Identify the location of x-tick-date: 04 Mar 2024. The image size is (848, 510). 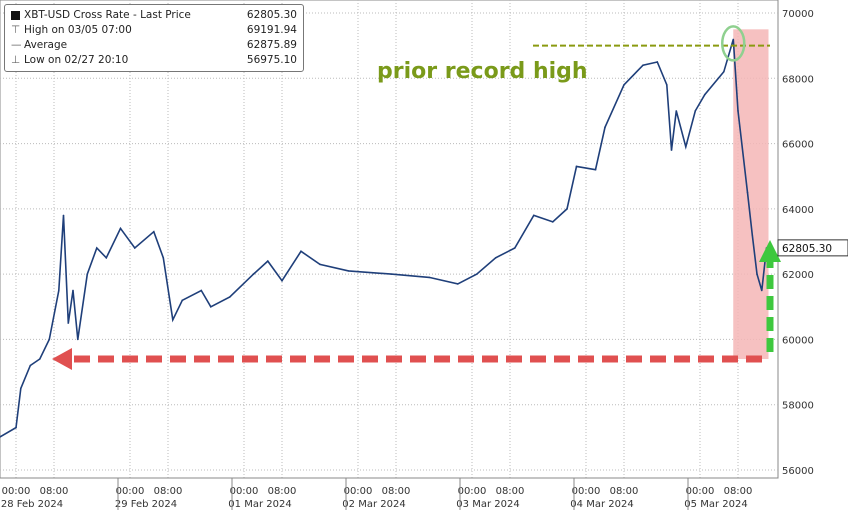
(601, 504).